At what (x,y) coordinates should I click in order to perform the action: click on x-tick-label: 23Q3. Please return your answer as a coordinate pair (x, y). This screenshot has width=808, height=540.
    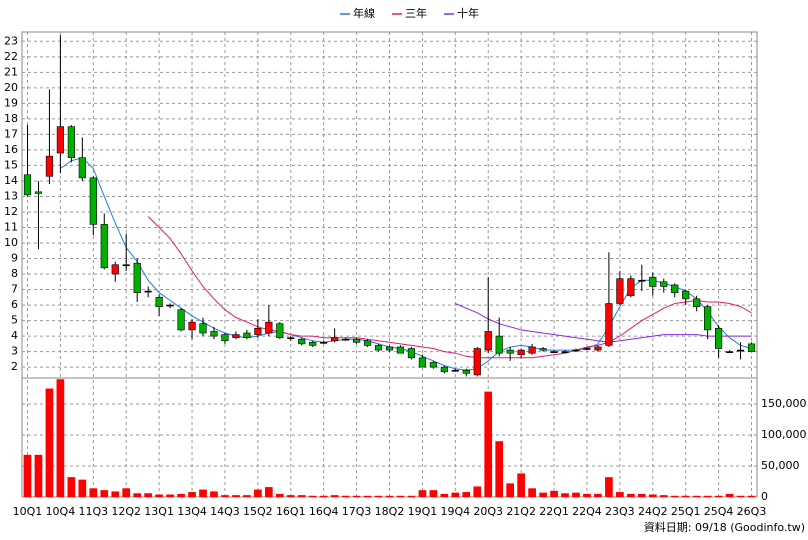
    Looking at the image, I should click on (620, 511).